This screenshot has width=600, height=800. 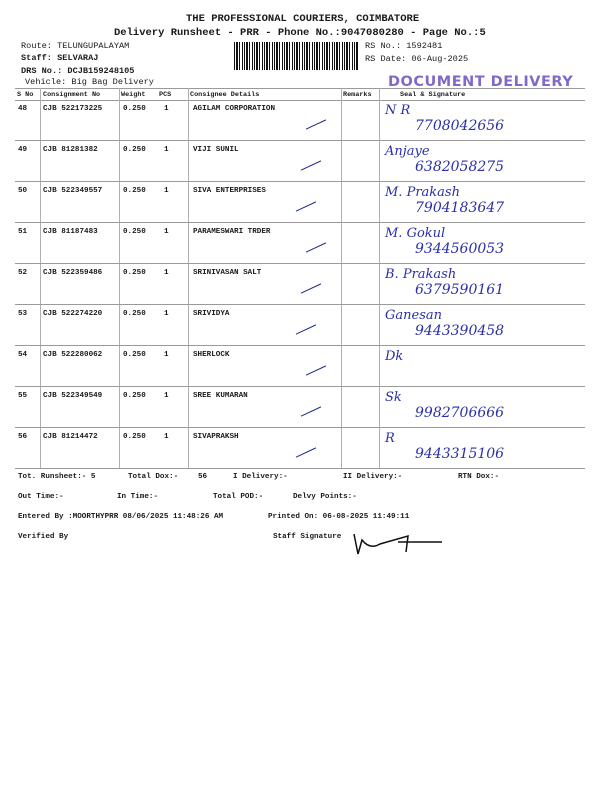 What do you see at coordinates (73, 109) in the screenshot?
I see `consignment-cell: CJB 522173225` at bounding box center [73, 109].